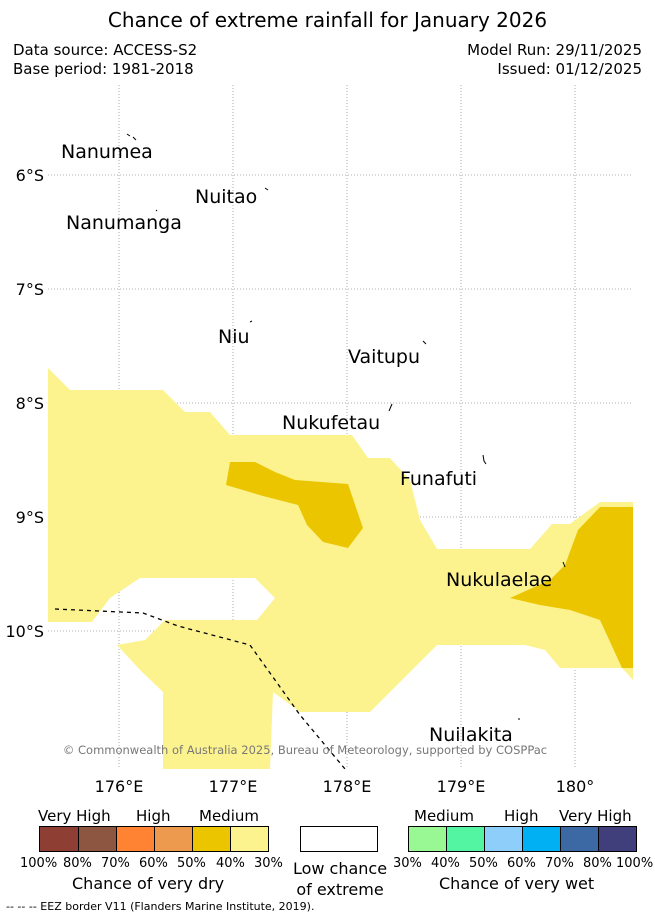  Describe the element at coordinates (153, 863) in the screenshot. I see `dry-pct: 60%` at that location.